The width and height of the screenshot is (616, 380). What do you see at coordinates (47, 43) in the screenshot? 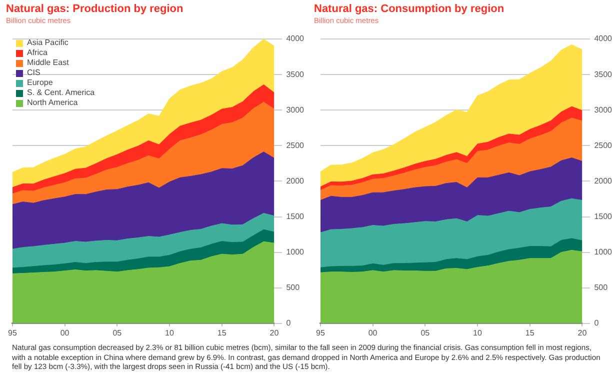
I see `legend-label: Asia Pacific` at bounding box center [47, 43].